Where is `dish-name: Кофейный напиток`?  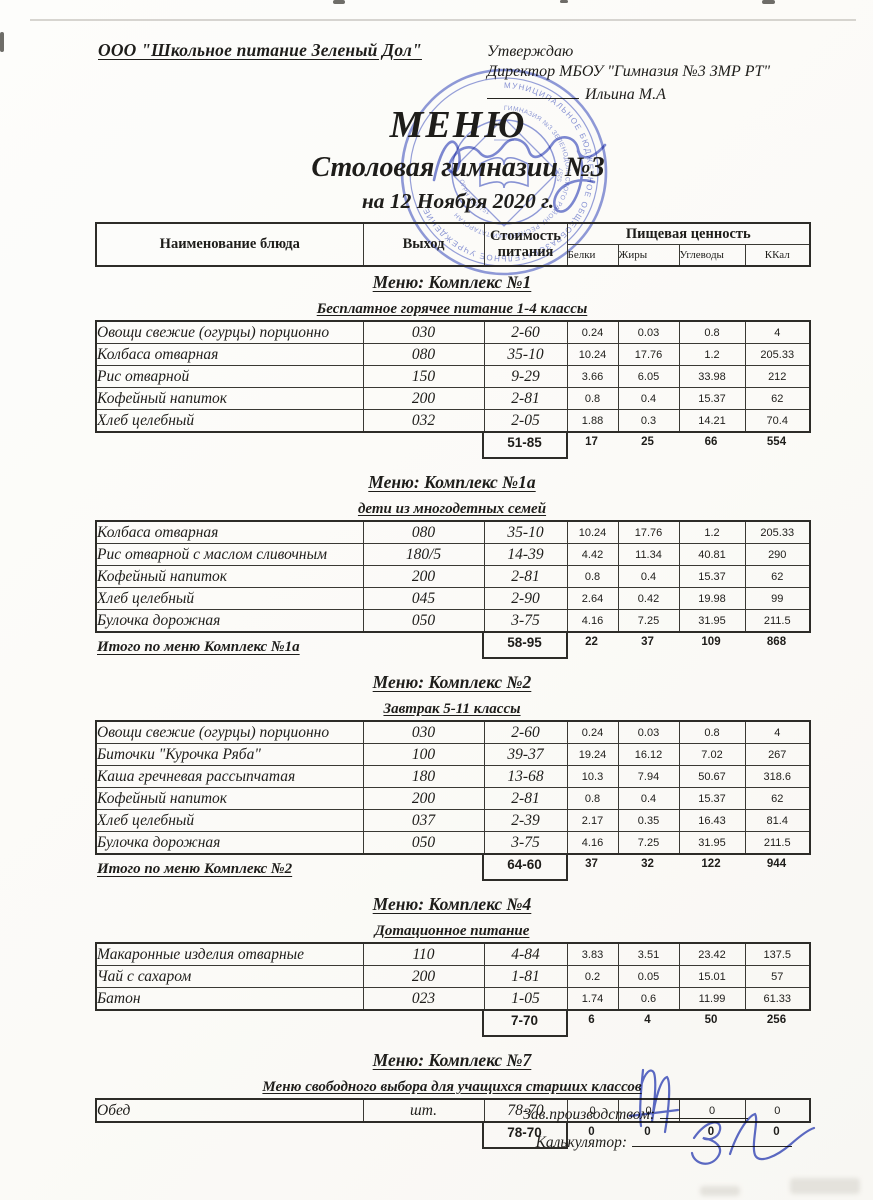
dish-name: Кофейный напиток is located at coordinates (229, 398).